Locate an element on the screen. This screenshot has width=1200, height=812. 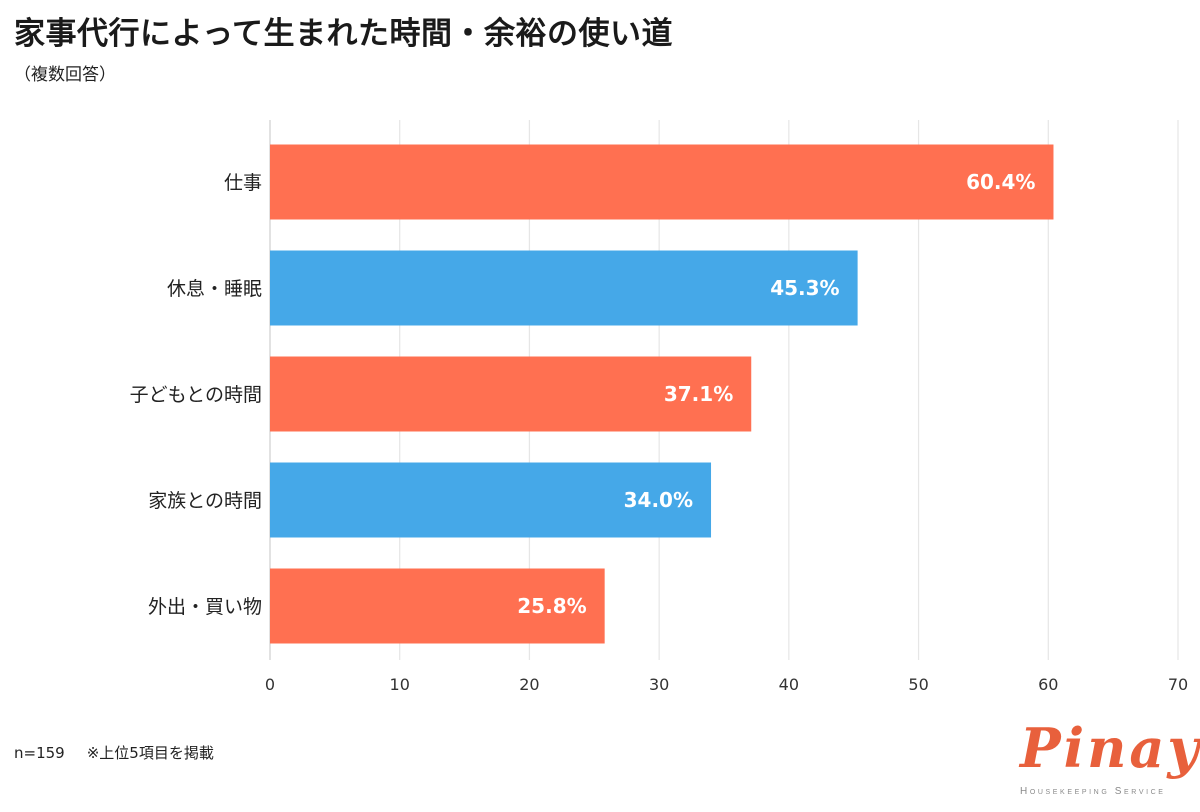
x-axis-ticks: 0 10 20 30 40 50 60 70 is located at coordinates (726, 684).